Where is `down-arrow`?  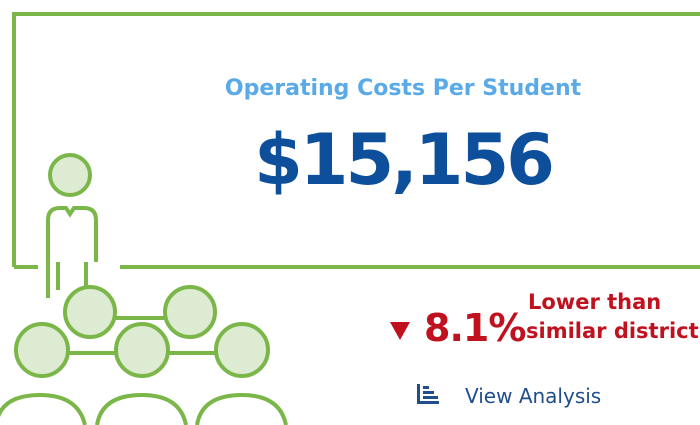
down-arrow is located at coordinates (400, 331).